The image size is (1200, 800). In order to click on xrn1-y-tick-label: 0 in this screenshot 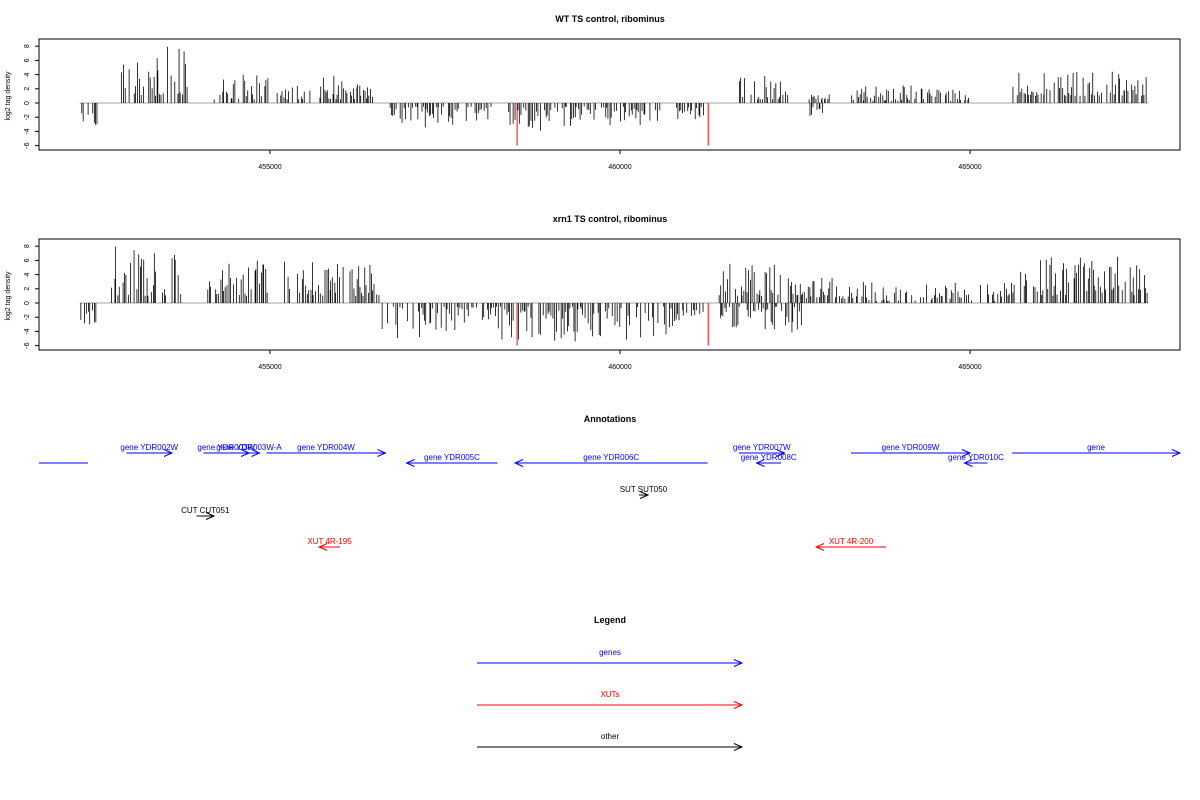, I will do `click(27, 303)`.